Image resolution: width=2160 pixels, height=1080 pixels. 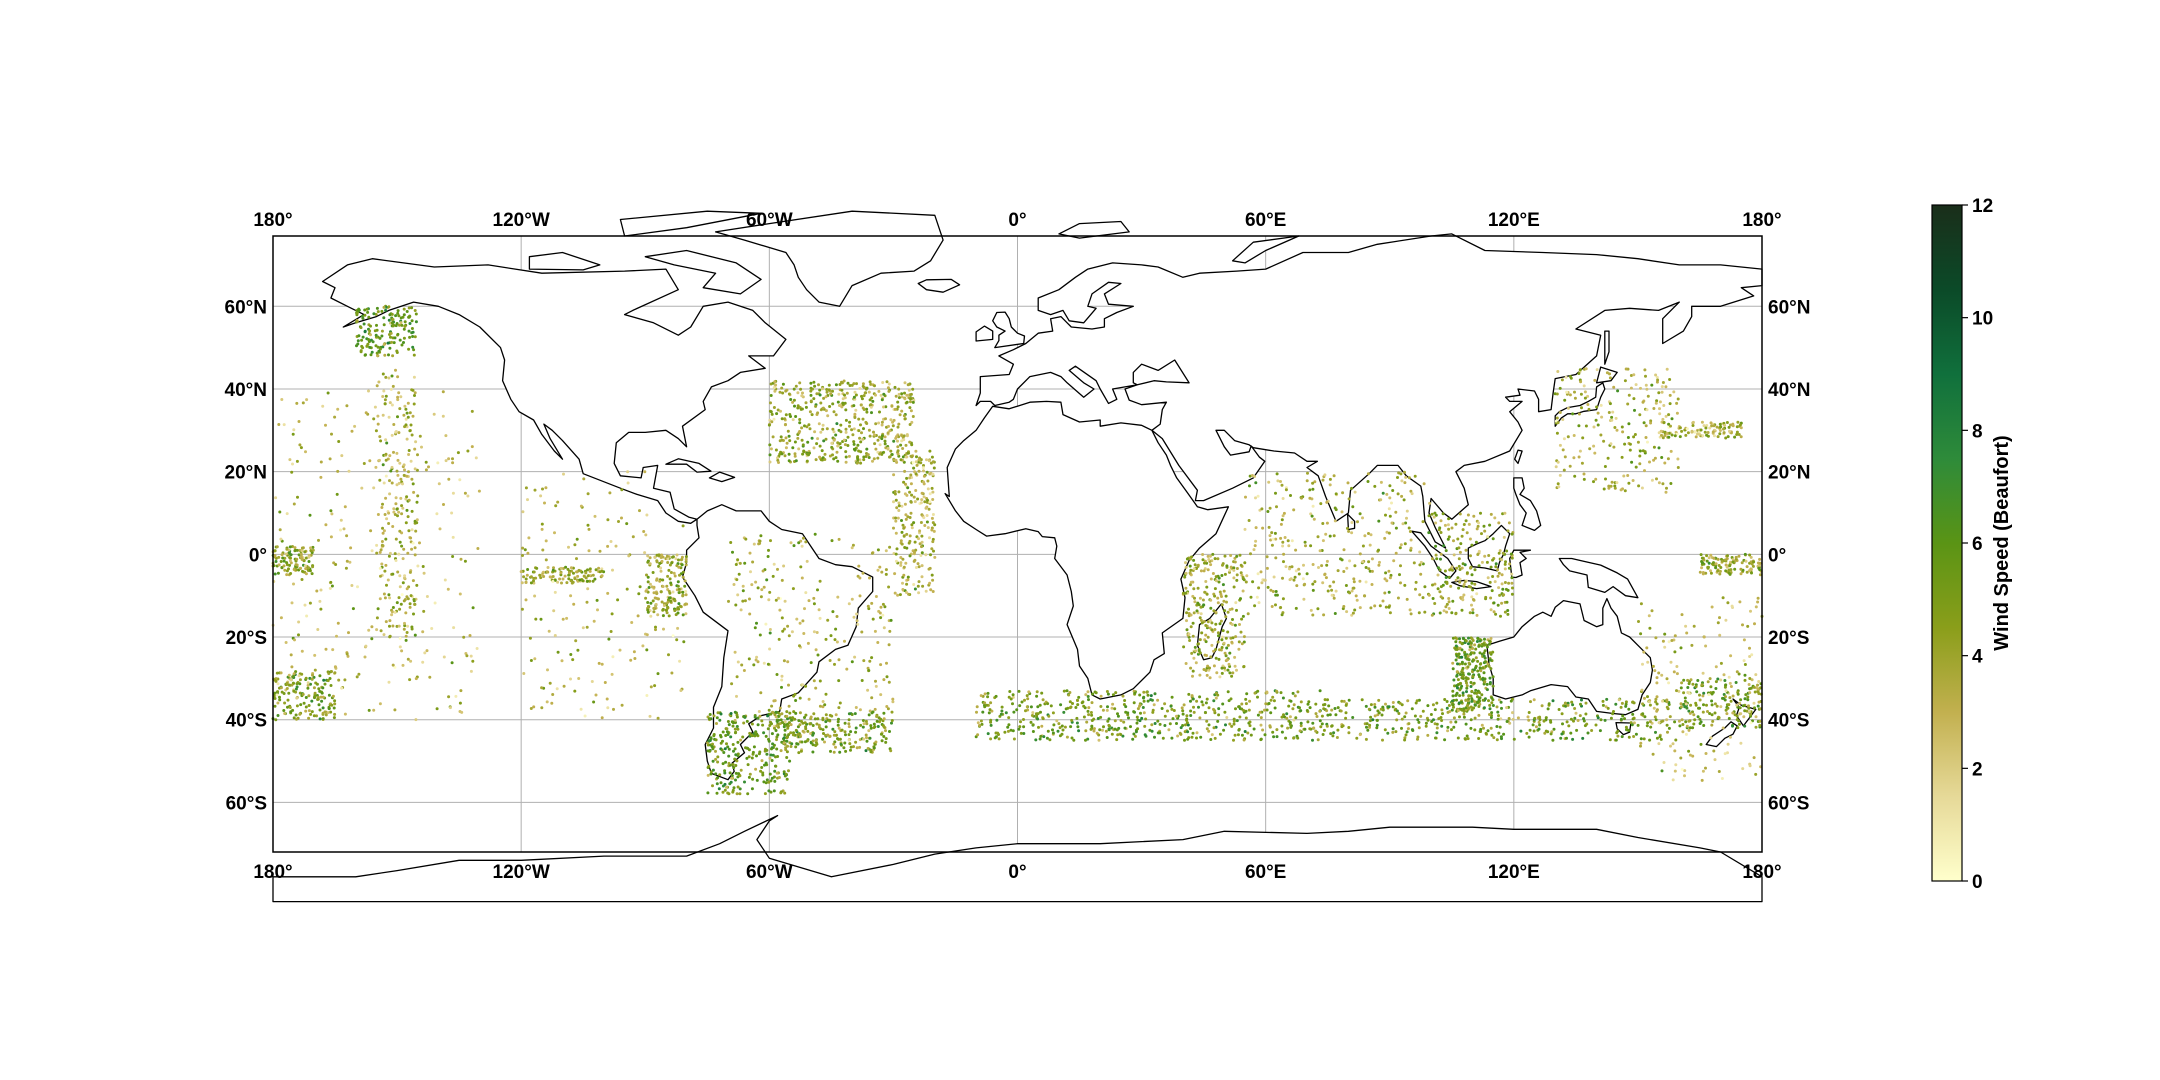 What do you see at coordinates (722, 477) in the screenshot?
I see `coastline-hispaniola` at bounding box center [722, 477].